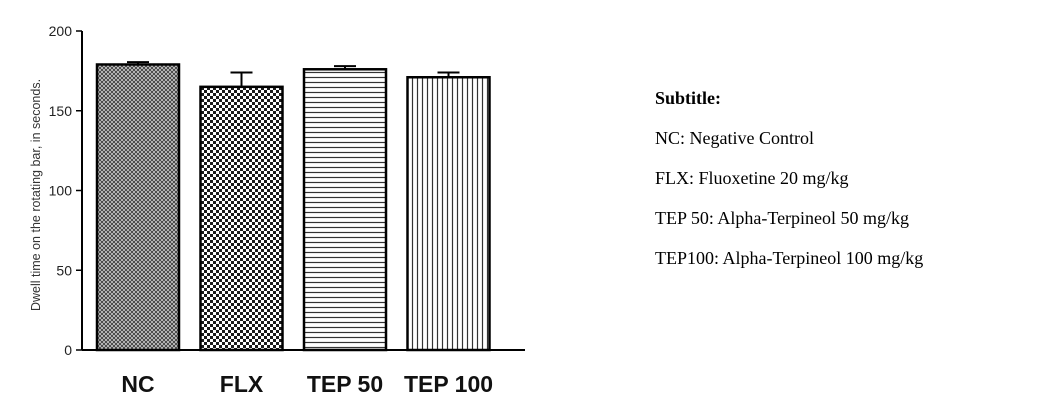 The width and height of the screenshot is (1062, 405). I want to click on y-tick-label: 150, so click(61, 111).